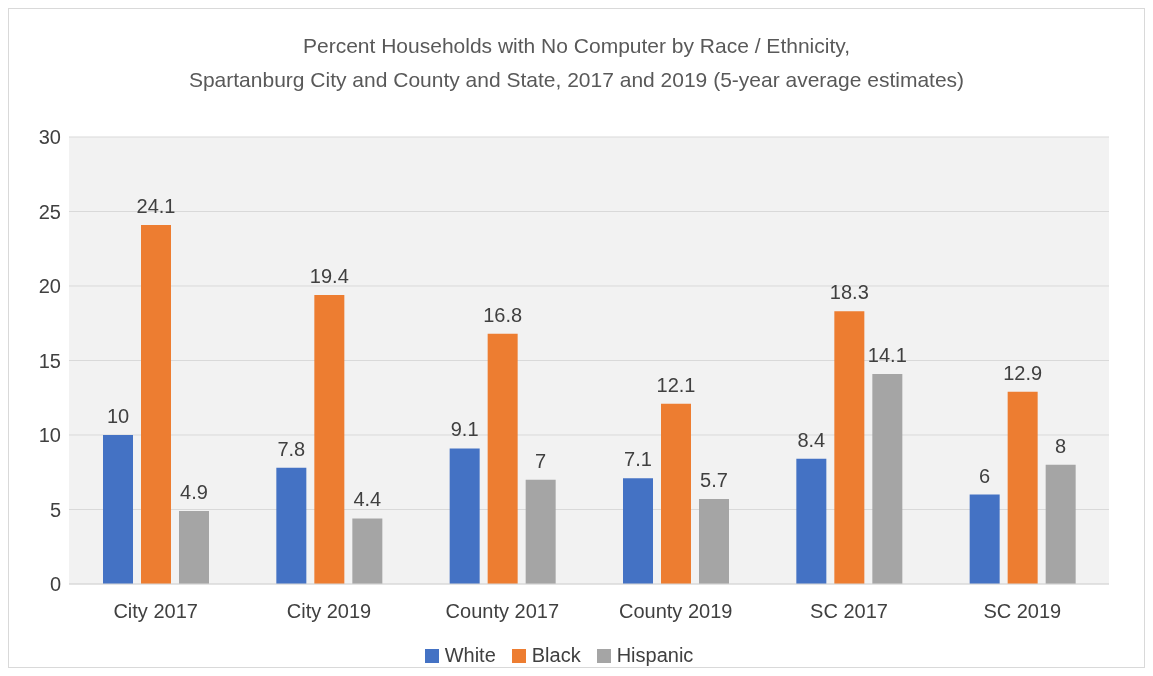 This screenshot has height=676, width=1153. I want to click on y-tick-label: 0, so click(55, 584).